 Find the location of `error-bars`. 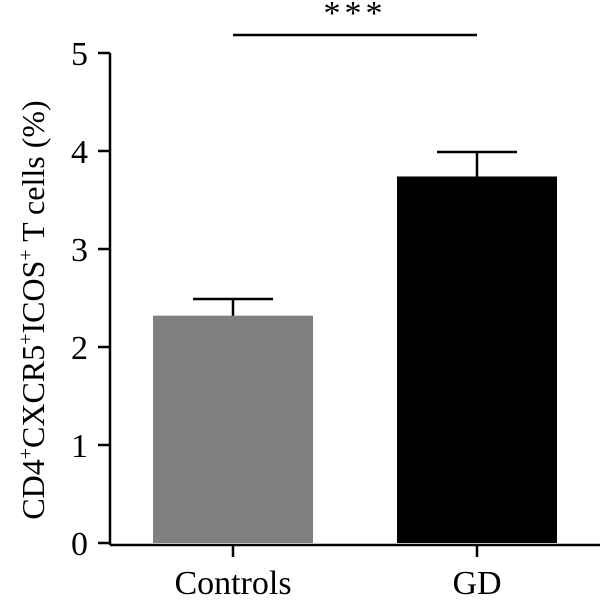

error-bars is located at coordinates (355, 233).